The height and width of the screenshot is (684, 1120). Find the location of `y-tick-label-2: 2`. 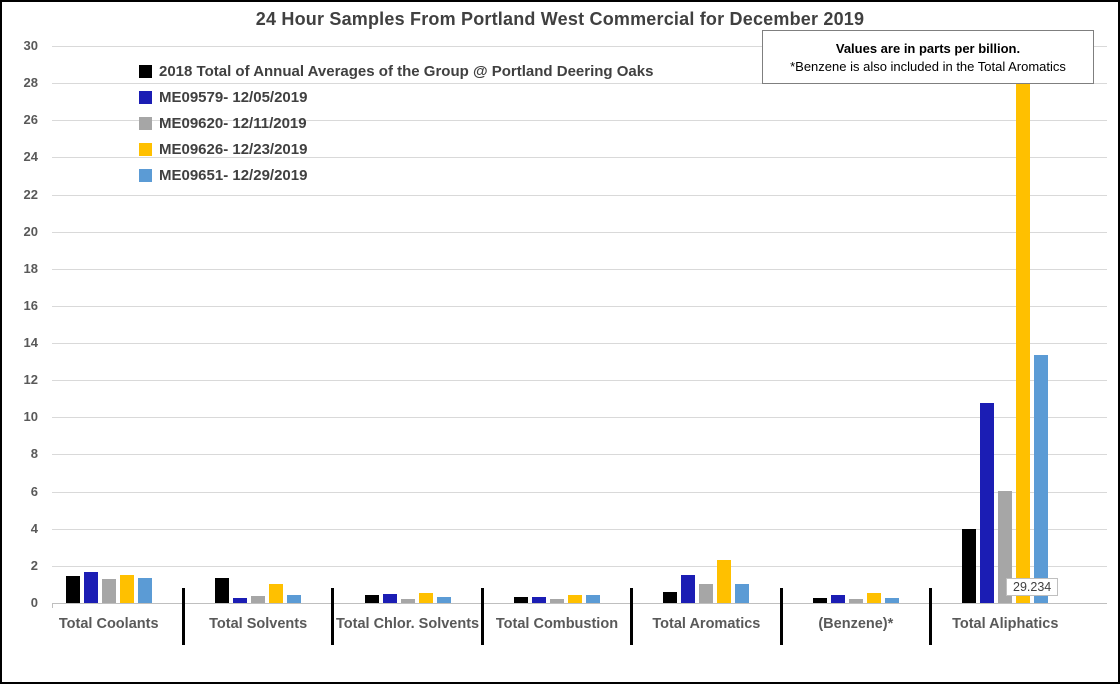

y-tick-label-2: 2 is located at coordinates (34, 565).